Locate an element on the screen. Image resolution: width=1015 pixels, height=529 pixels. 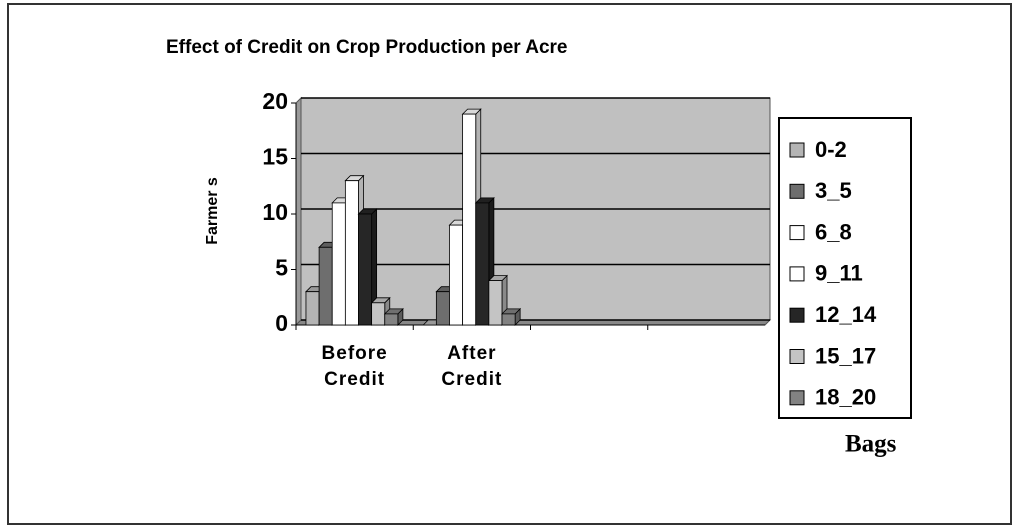
legend-title: Bags is located at coordinates (871, 444).